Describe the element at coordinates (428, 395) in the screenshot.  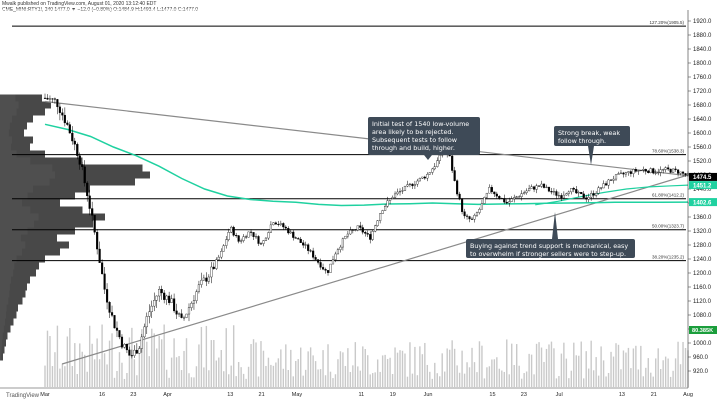
I see `x-tick-label: Jun` at that location.